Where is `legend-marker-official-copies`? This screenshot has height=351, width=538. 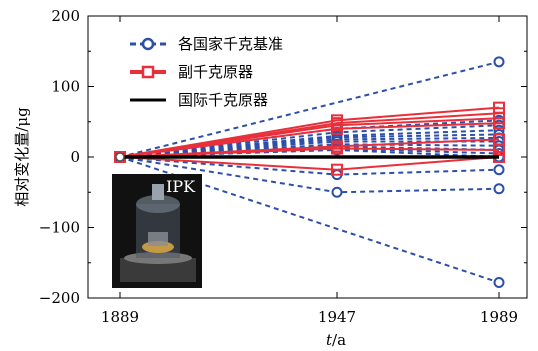 legend-marker-official-copies is located at coordinates (148, 72).